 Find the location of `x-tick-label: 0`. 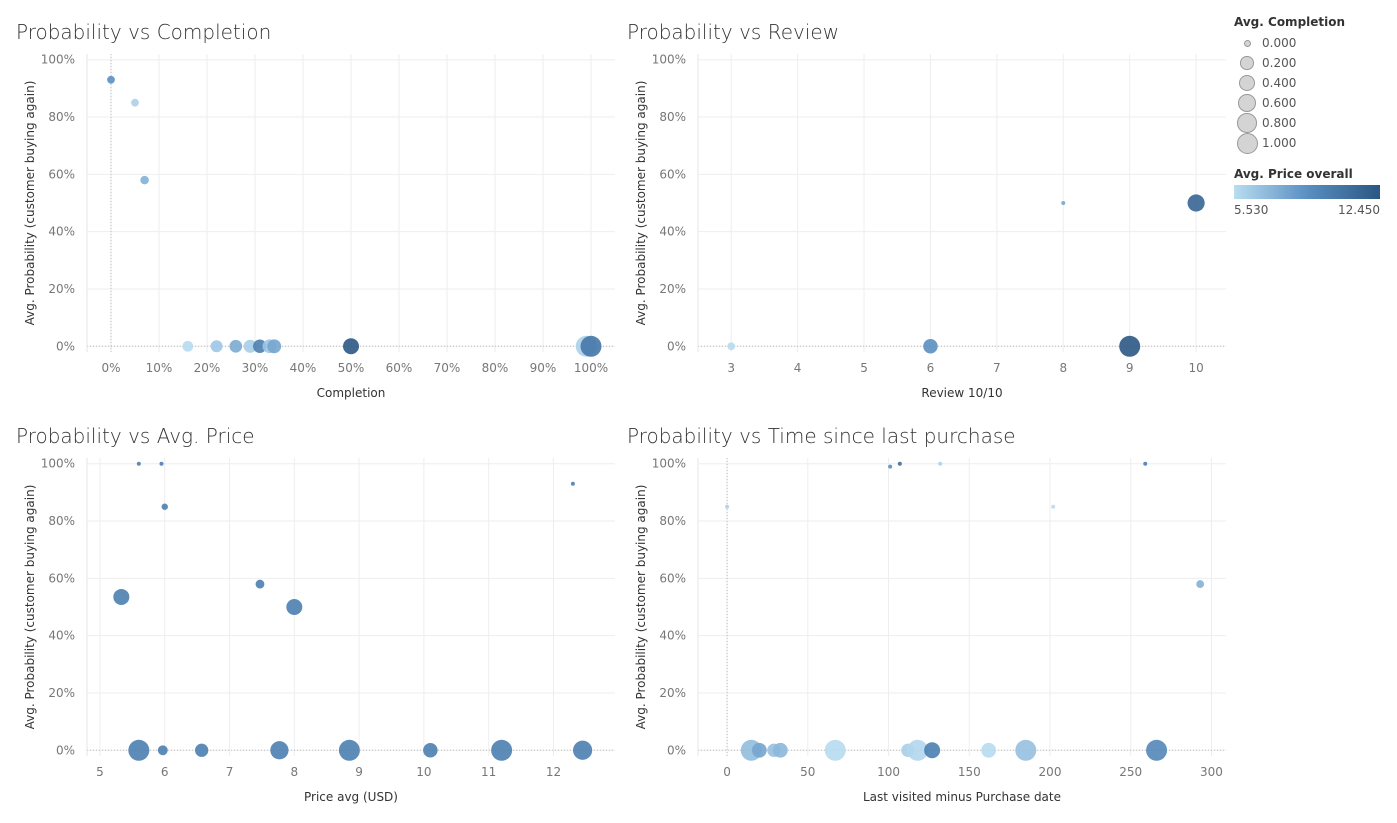

x-tick-label: 0 is located at coordinates (727, 772).